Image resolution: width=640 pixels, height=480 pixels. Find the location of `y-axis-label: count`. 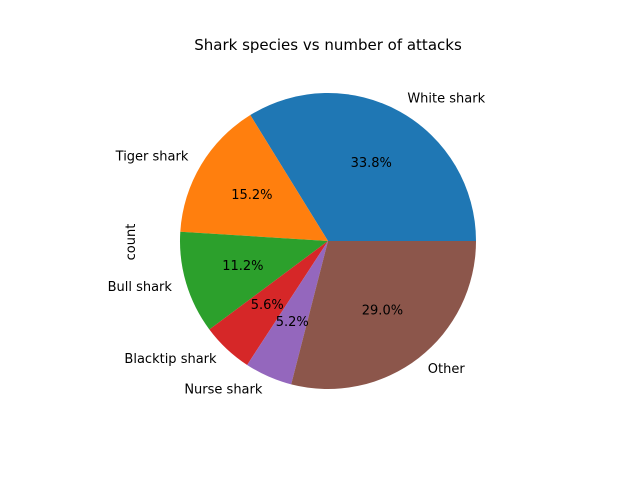

y-axis-label: count is located at coordinates (131, 242).